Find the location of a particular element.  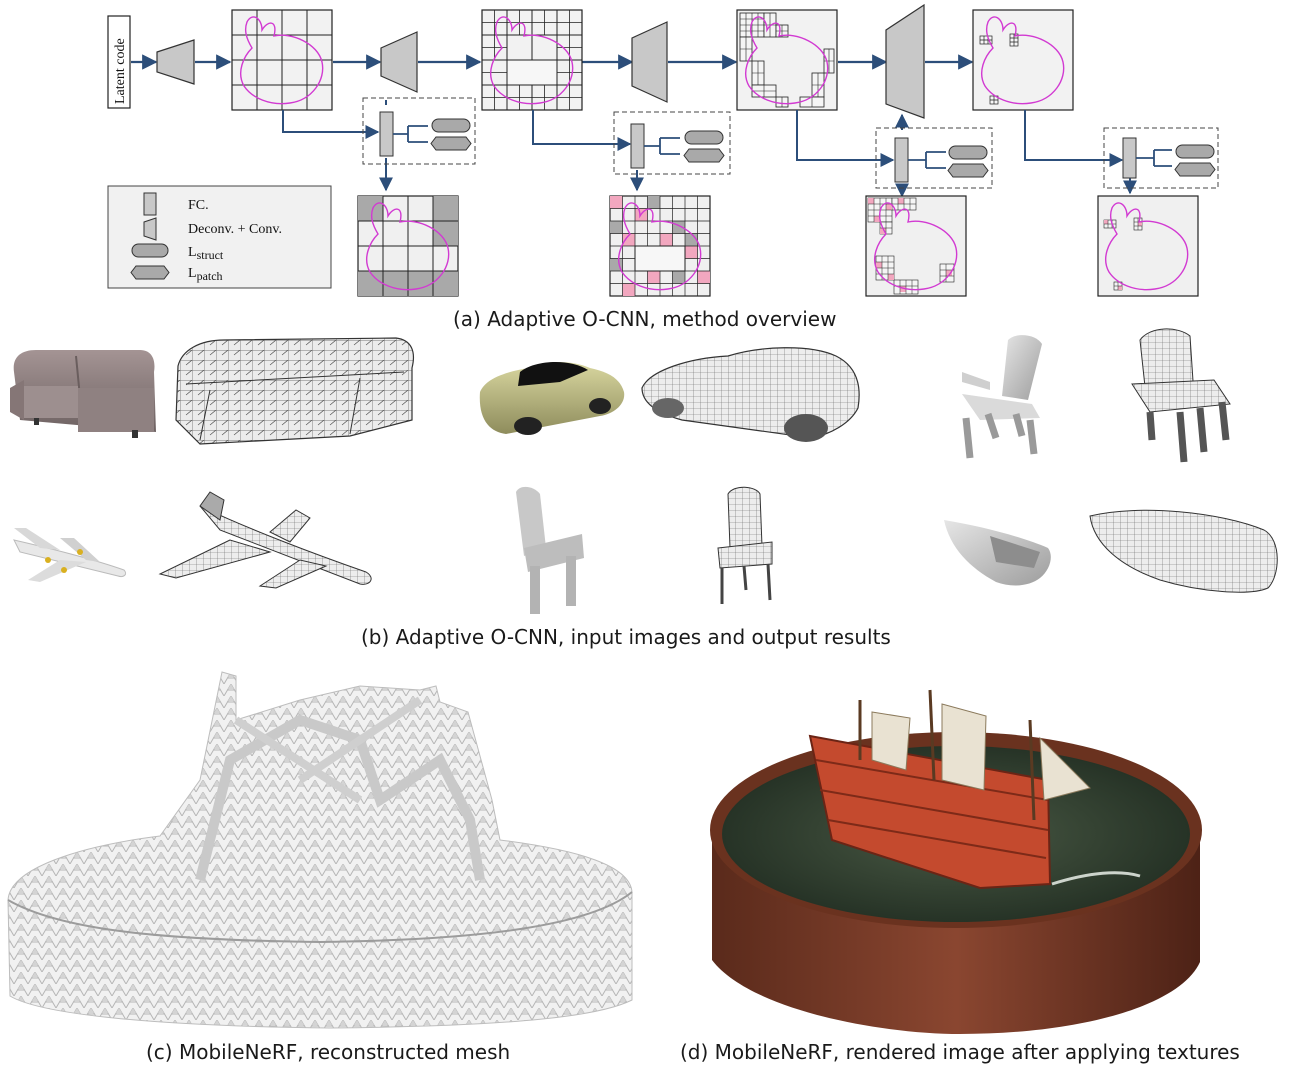

car-render is located at coordinates (552, 398).